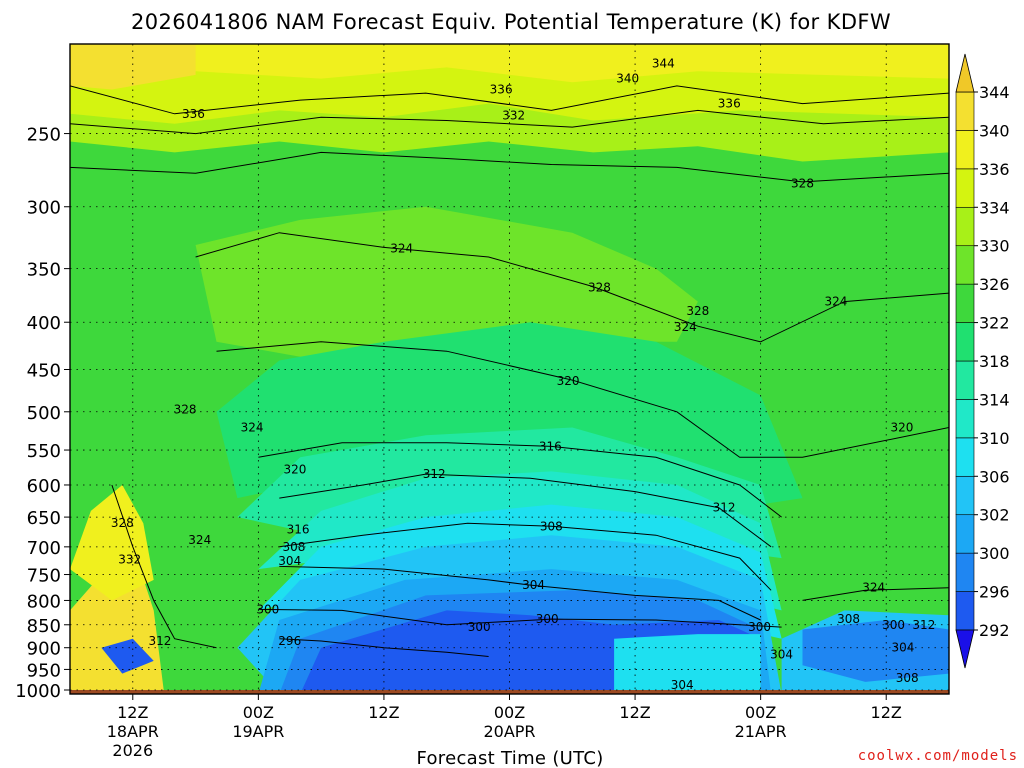  I want to click on y-tick-label: 900, so click(44, 649).